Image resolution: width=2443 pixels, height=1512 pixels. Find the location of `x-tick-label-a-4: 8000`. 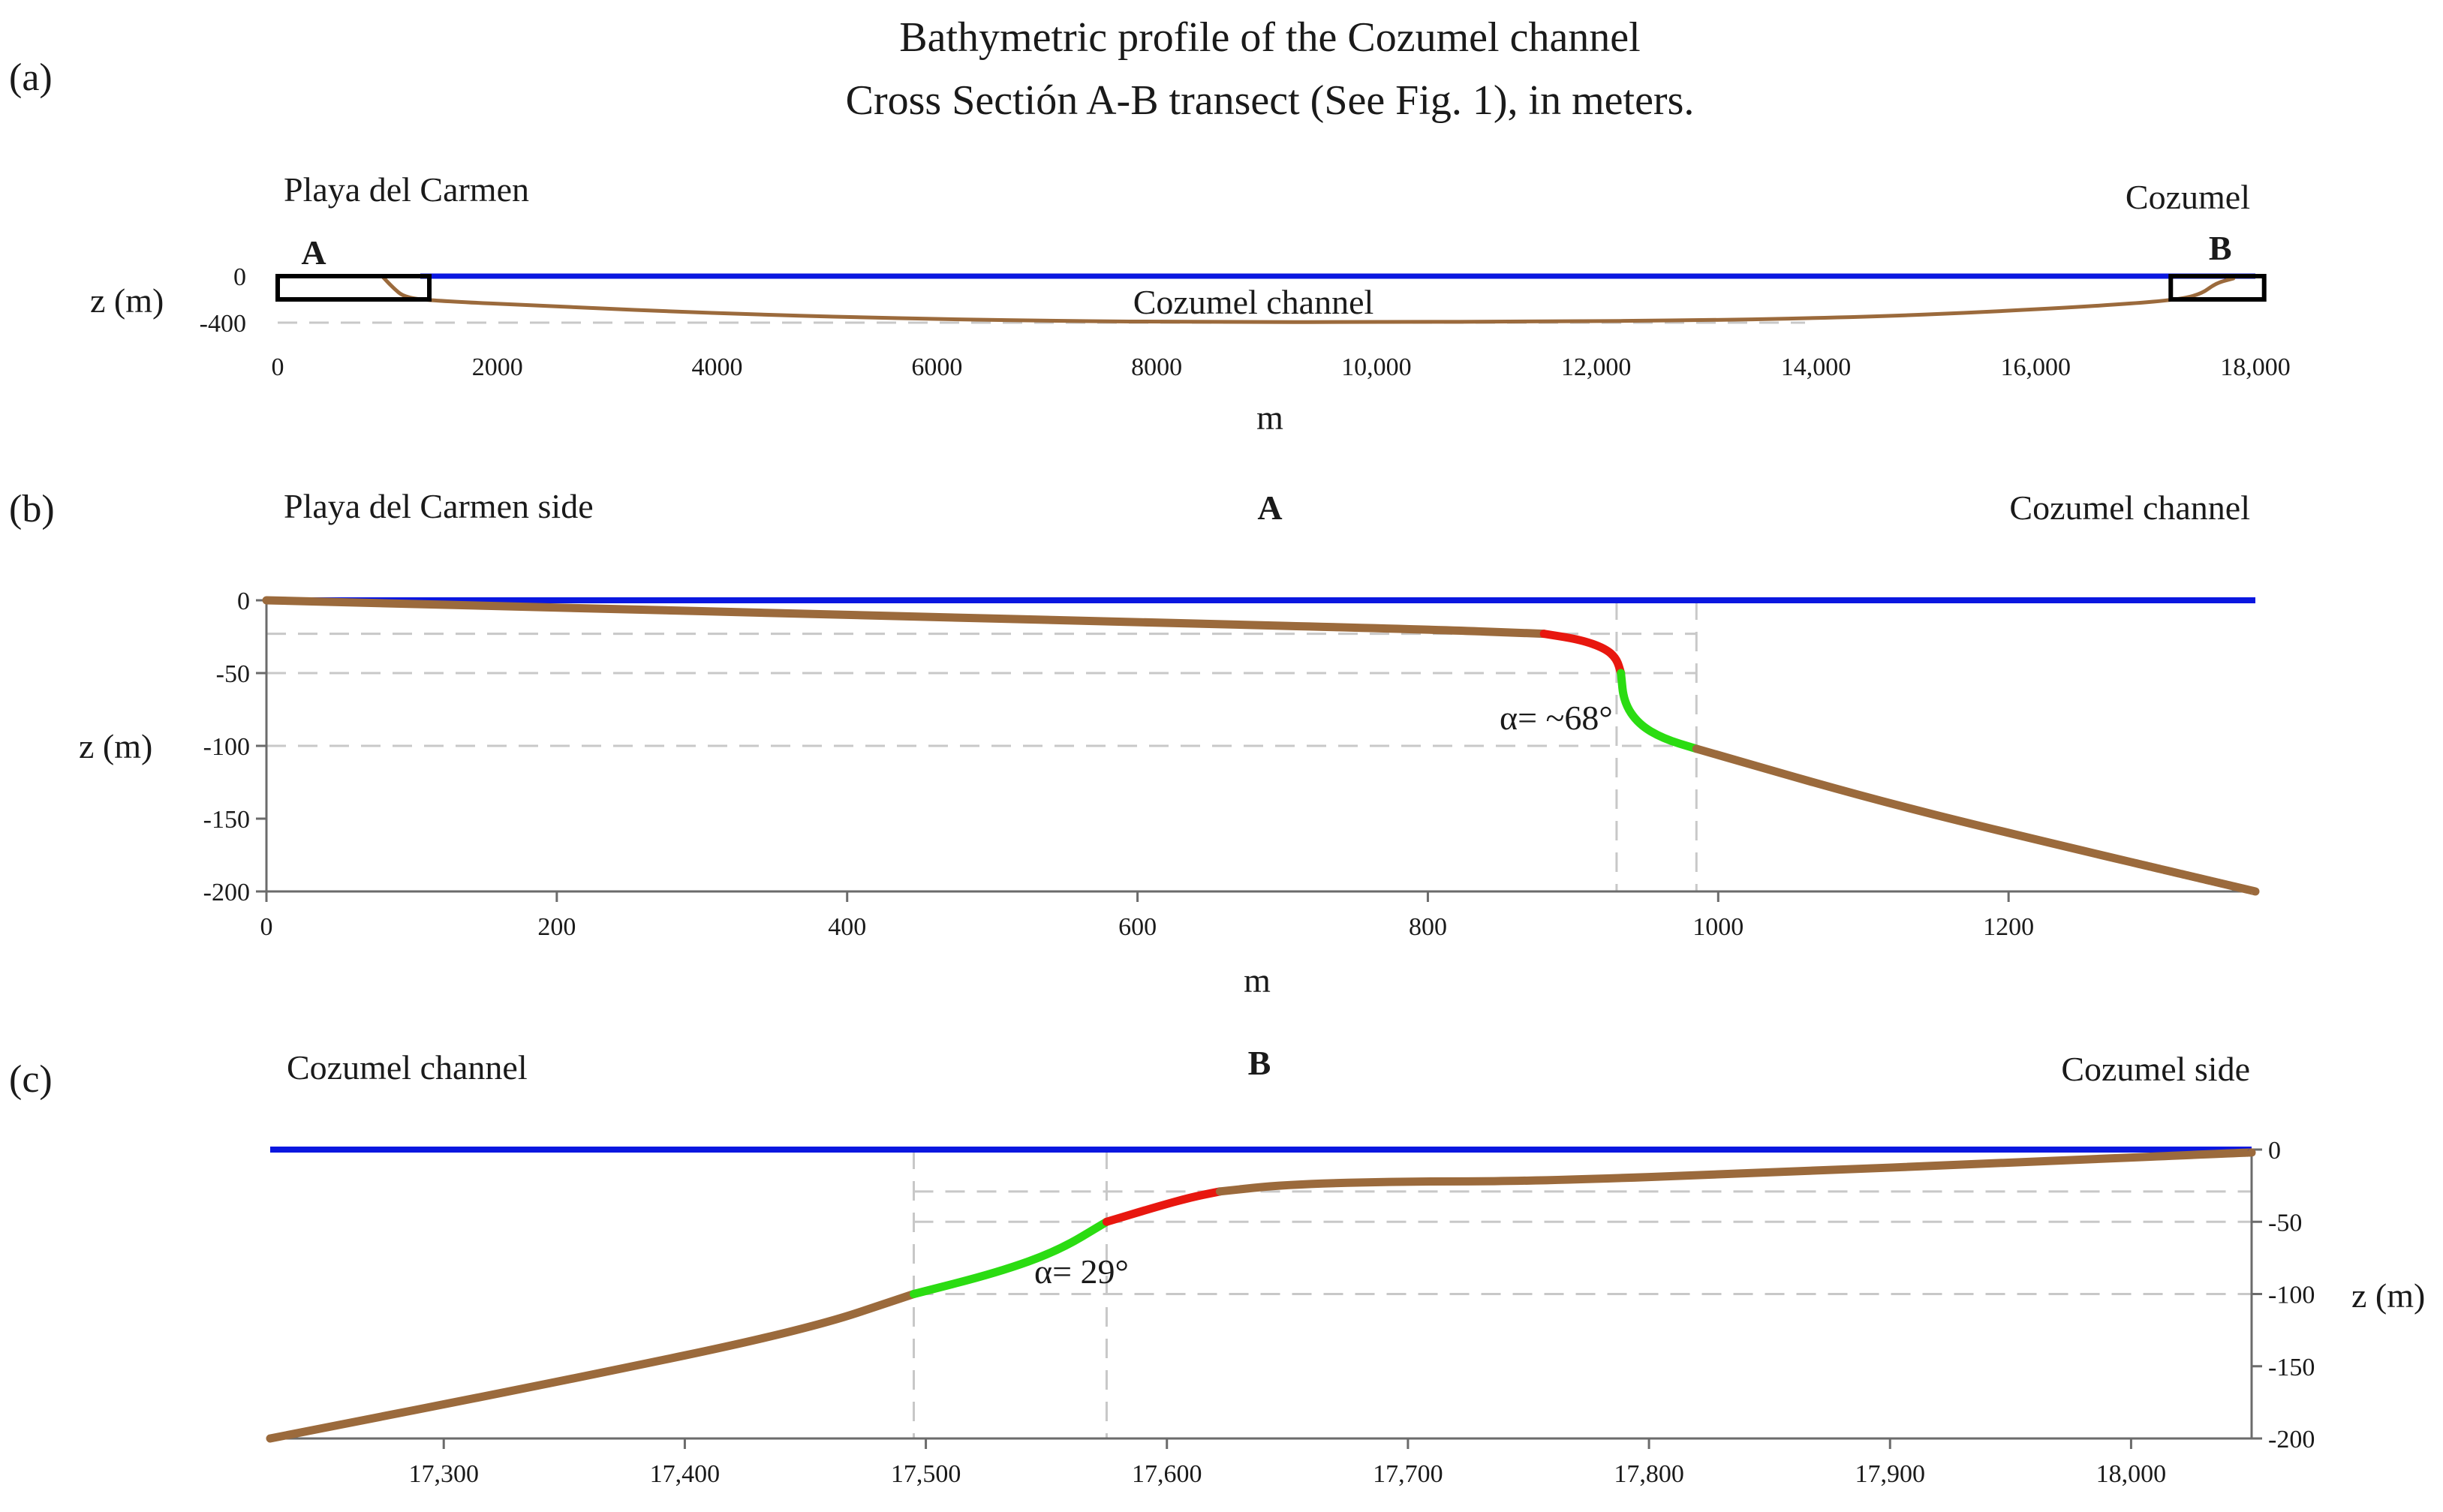

x-tick-label-a-4: 8000 is located at coordinates (1156, 367).